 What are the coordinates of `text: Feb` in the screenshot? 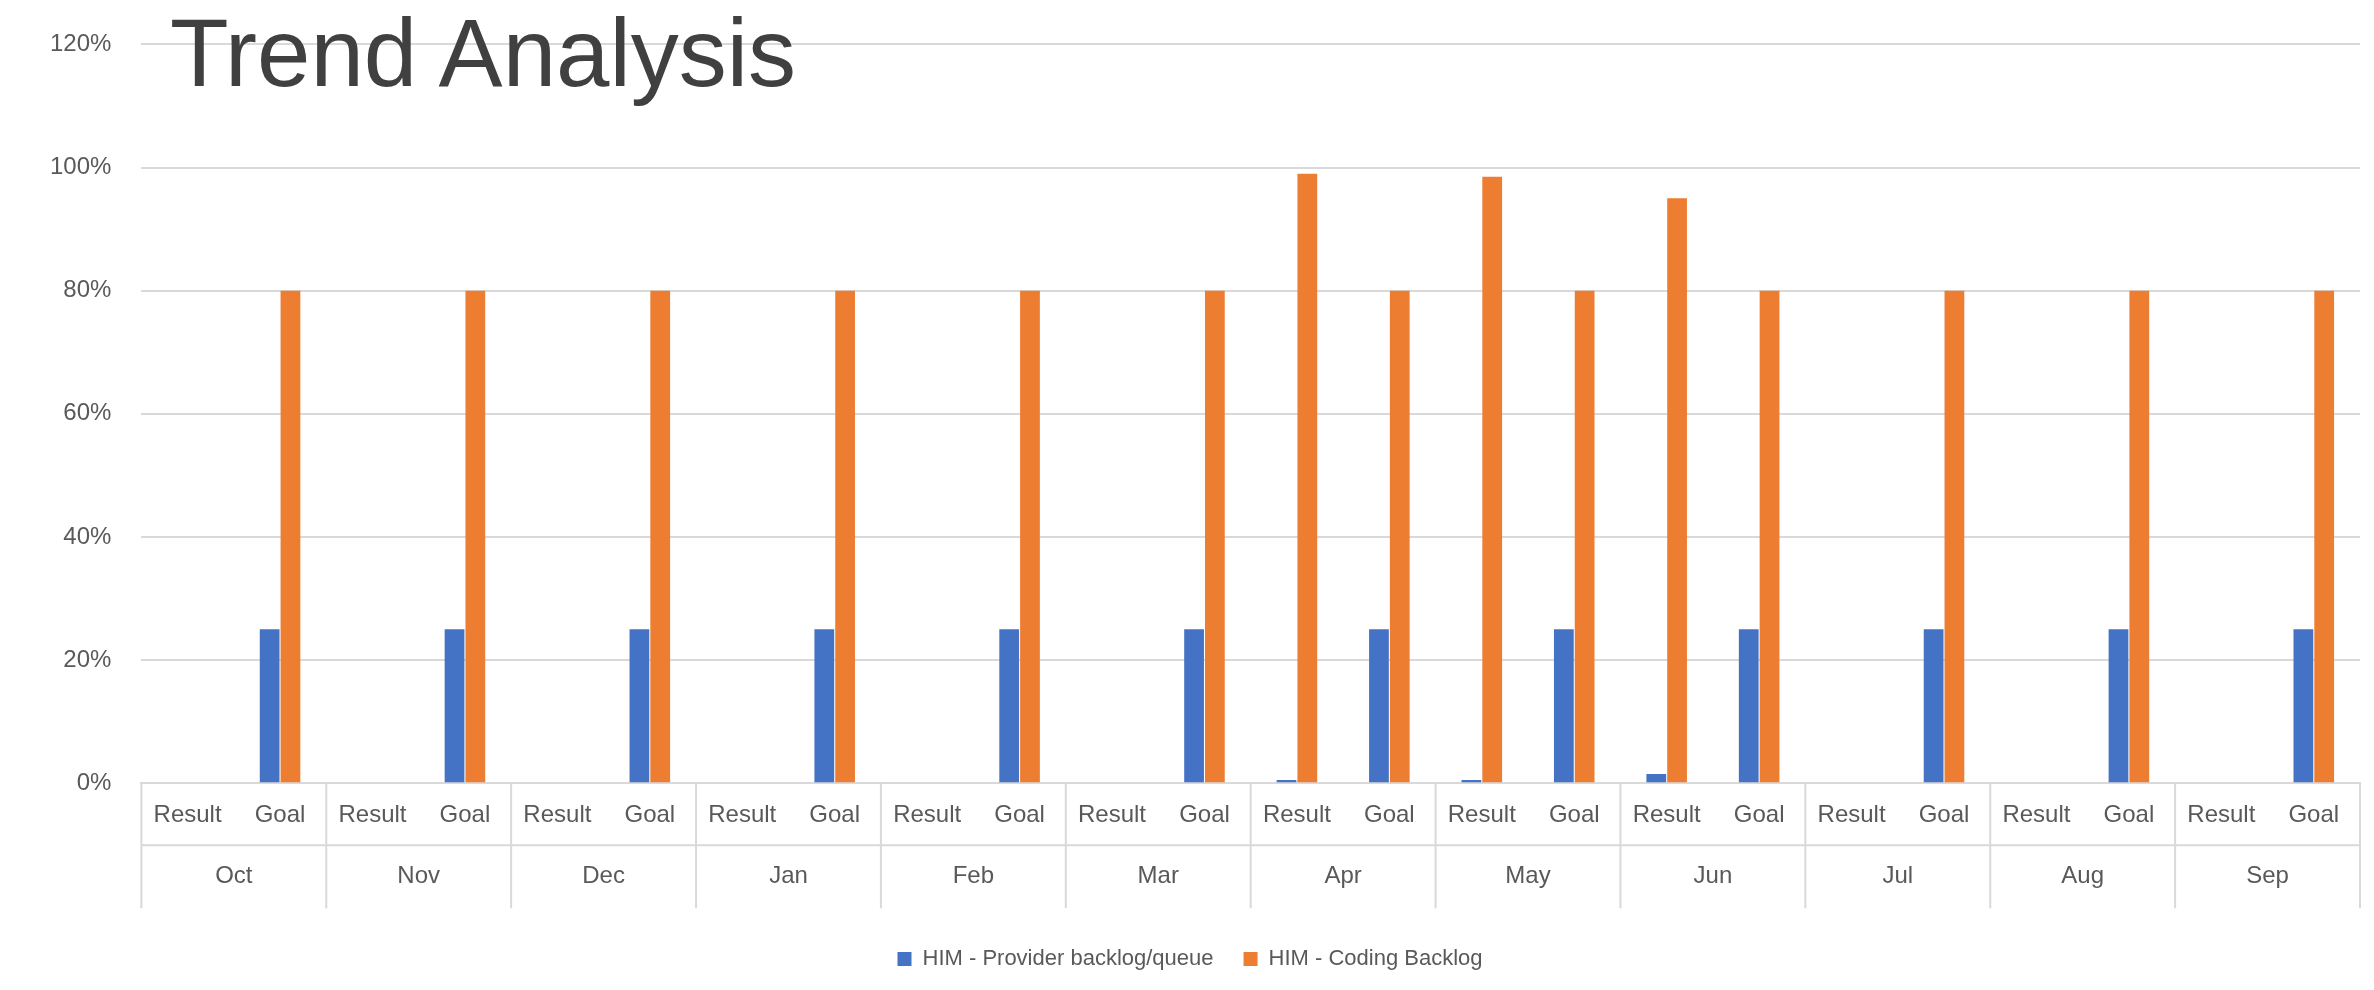 It's located at (973, 875).